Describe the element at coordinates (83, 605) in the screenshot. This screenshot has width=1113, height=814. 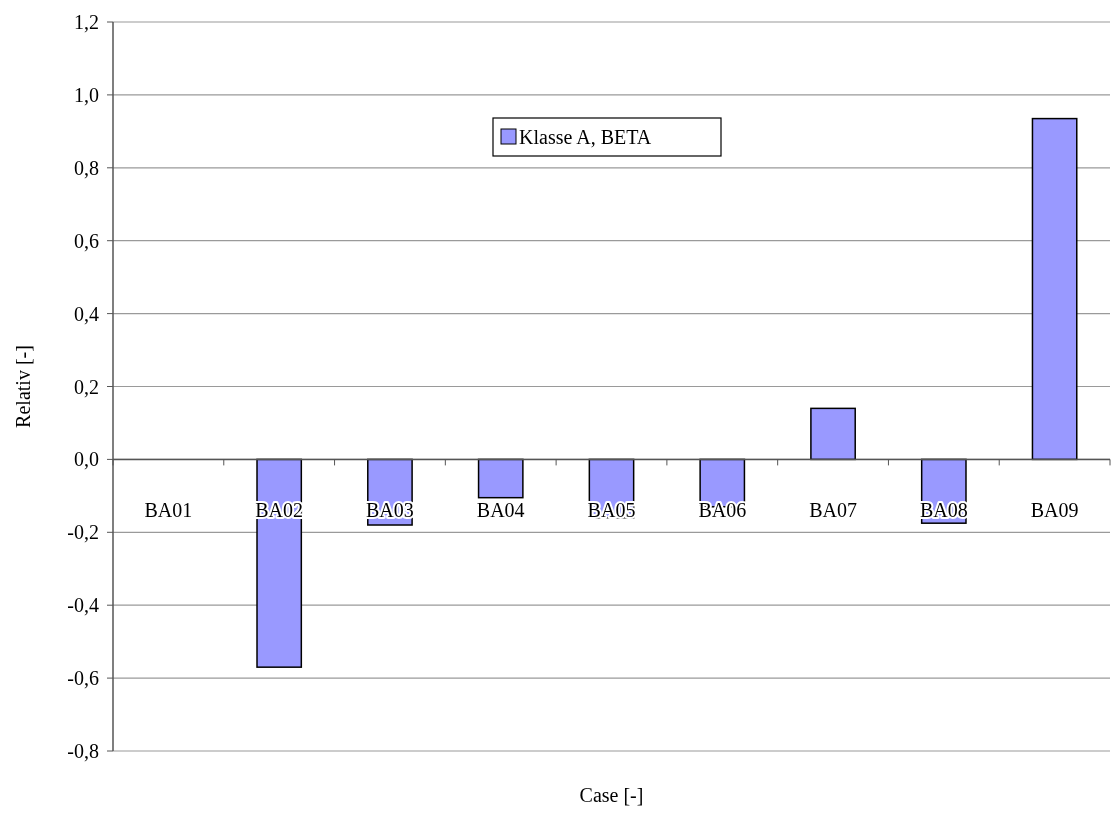
I see `y-tick-label: -0,4` at that location.